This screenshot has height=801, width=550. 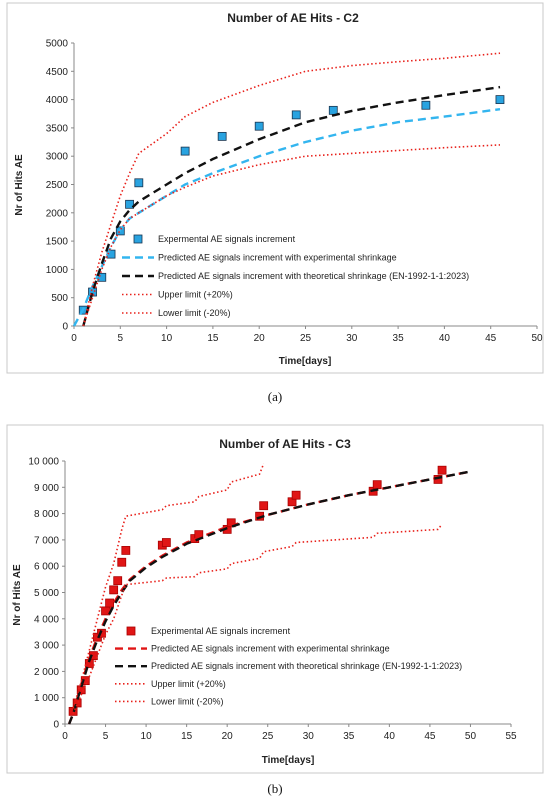 What do you see at coordinates (57, 128) in the screenshot?
I see `panel-a-ytick-label: 3500` at bounding box center [57, 128].